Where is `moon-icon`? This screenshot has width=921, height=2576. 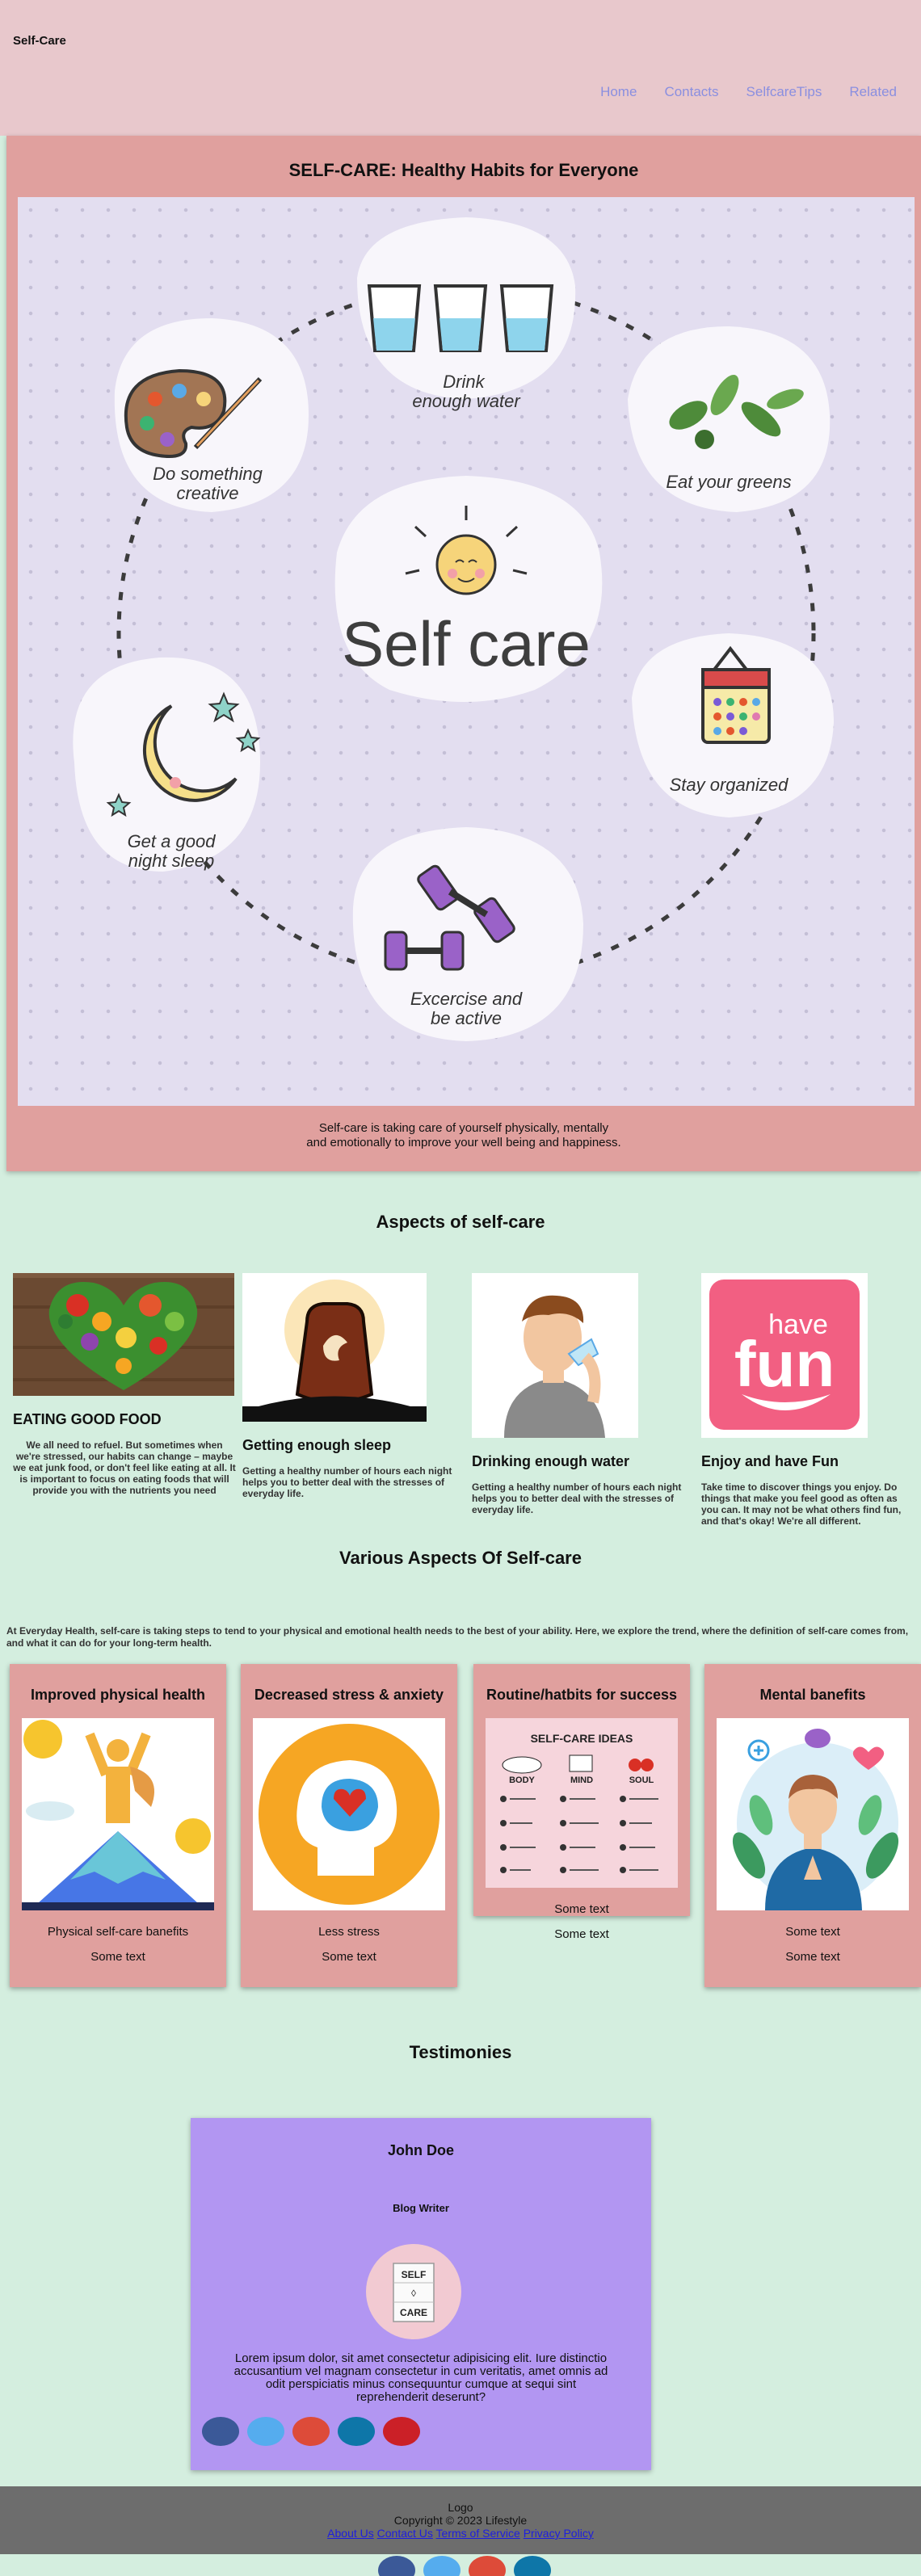
moon-icon is located at coordinates (183, 754).